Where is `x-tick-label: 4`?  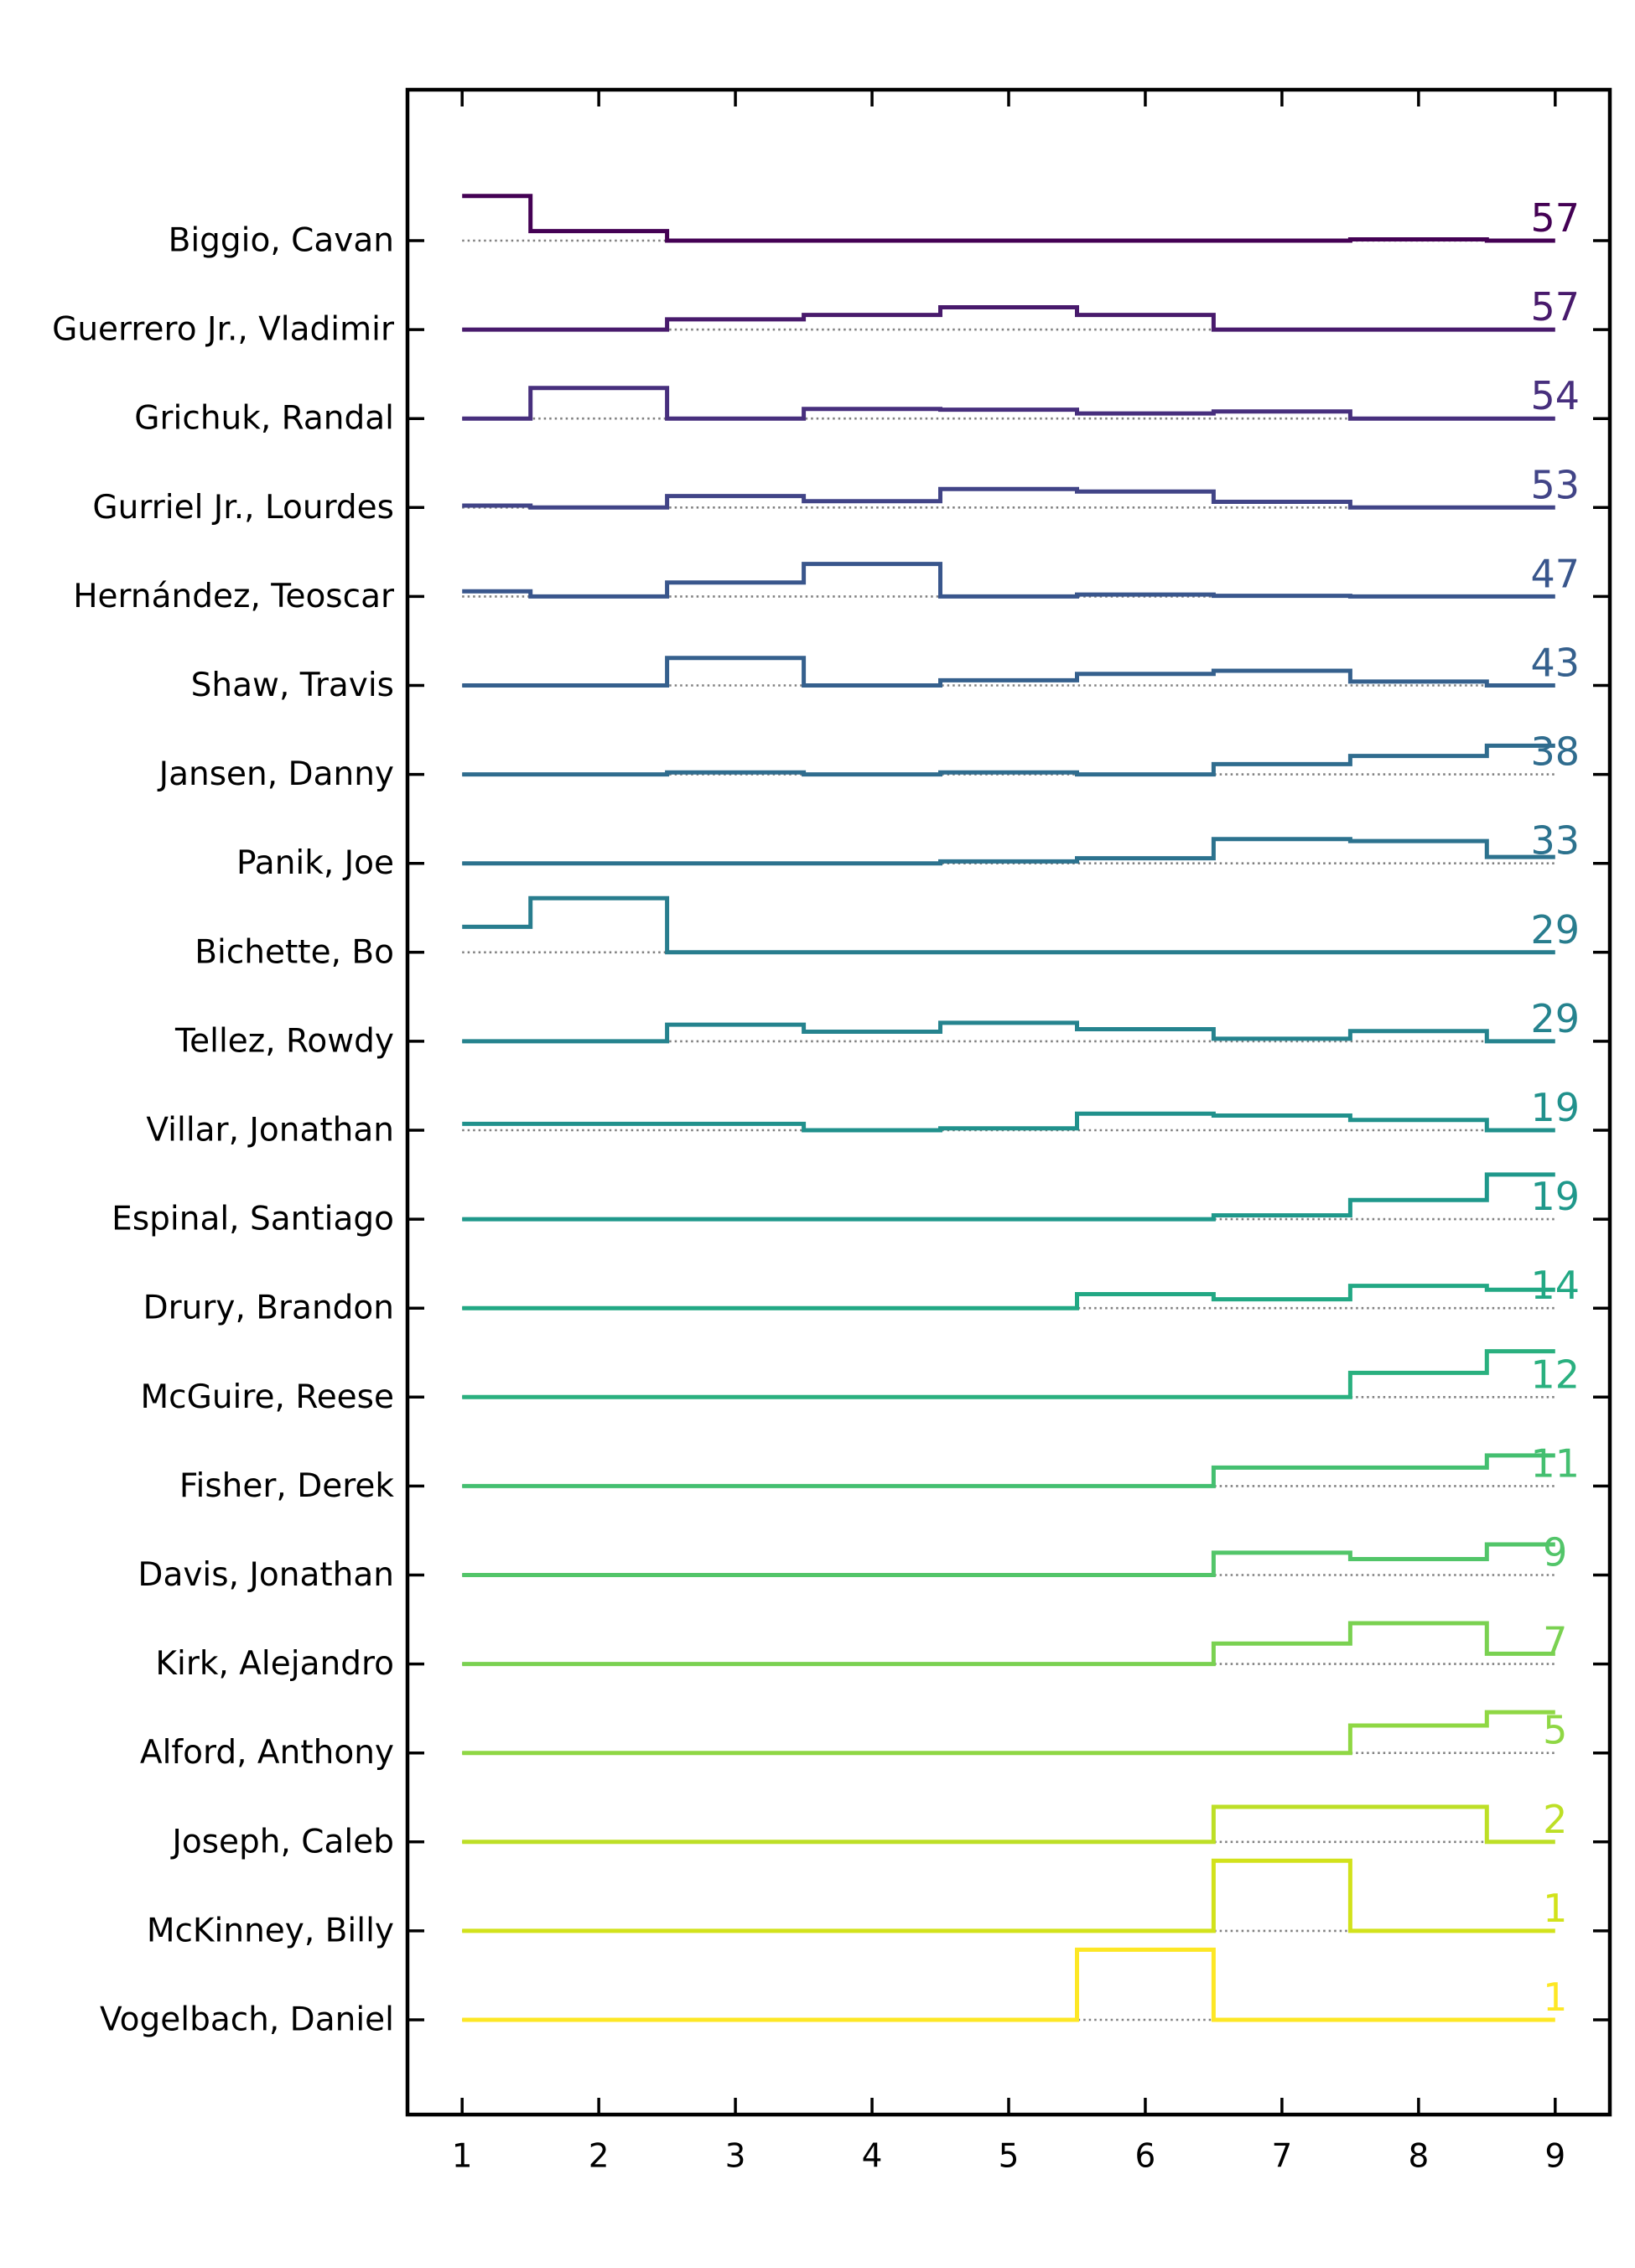 x-tick-label: 4 is located at coordinates (872, 2157).